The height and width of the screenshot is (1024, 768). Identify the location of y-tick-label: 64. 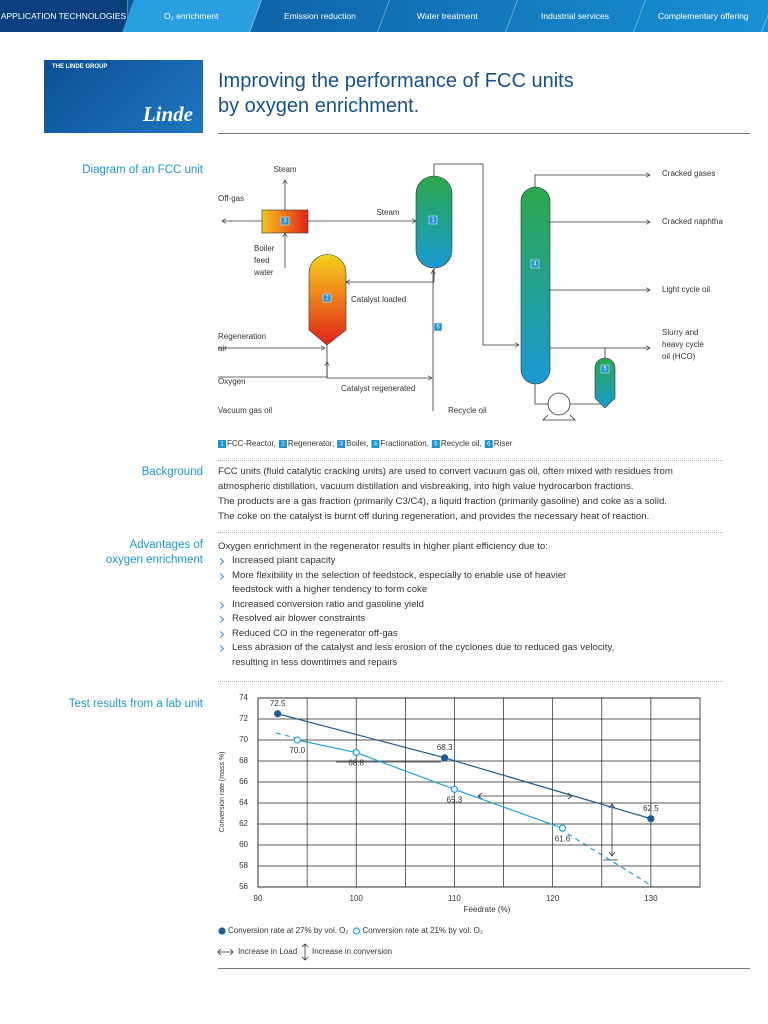
(243, 802).